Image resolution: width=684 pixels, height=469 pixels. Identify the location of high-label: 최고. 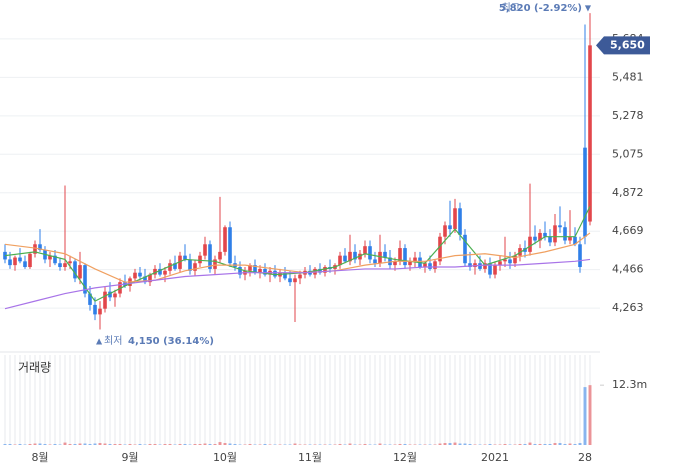
(511, 8).